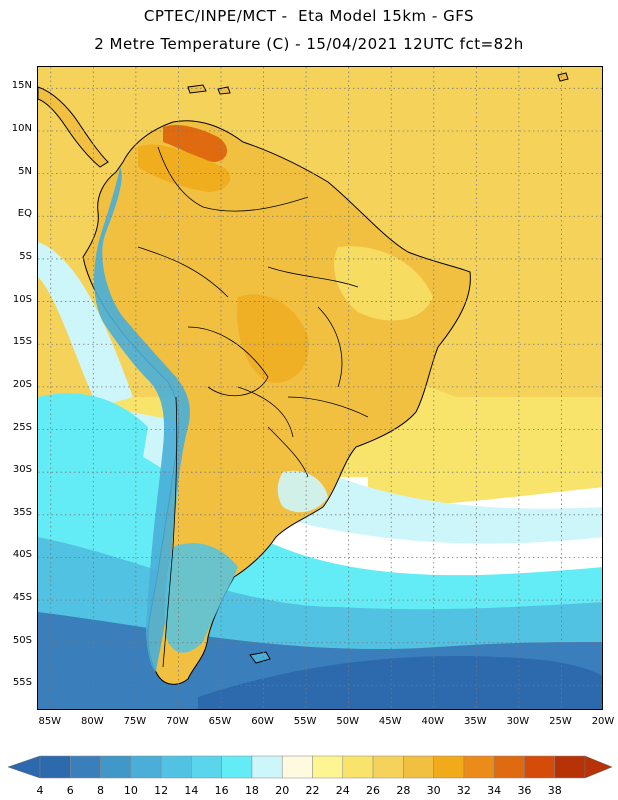 The image size is (618, 800). What do you see at coordinates (312, 790) in the screenshot?
I see `legend-tick-label: 22` at bounding box center [312, 790].